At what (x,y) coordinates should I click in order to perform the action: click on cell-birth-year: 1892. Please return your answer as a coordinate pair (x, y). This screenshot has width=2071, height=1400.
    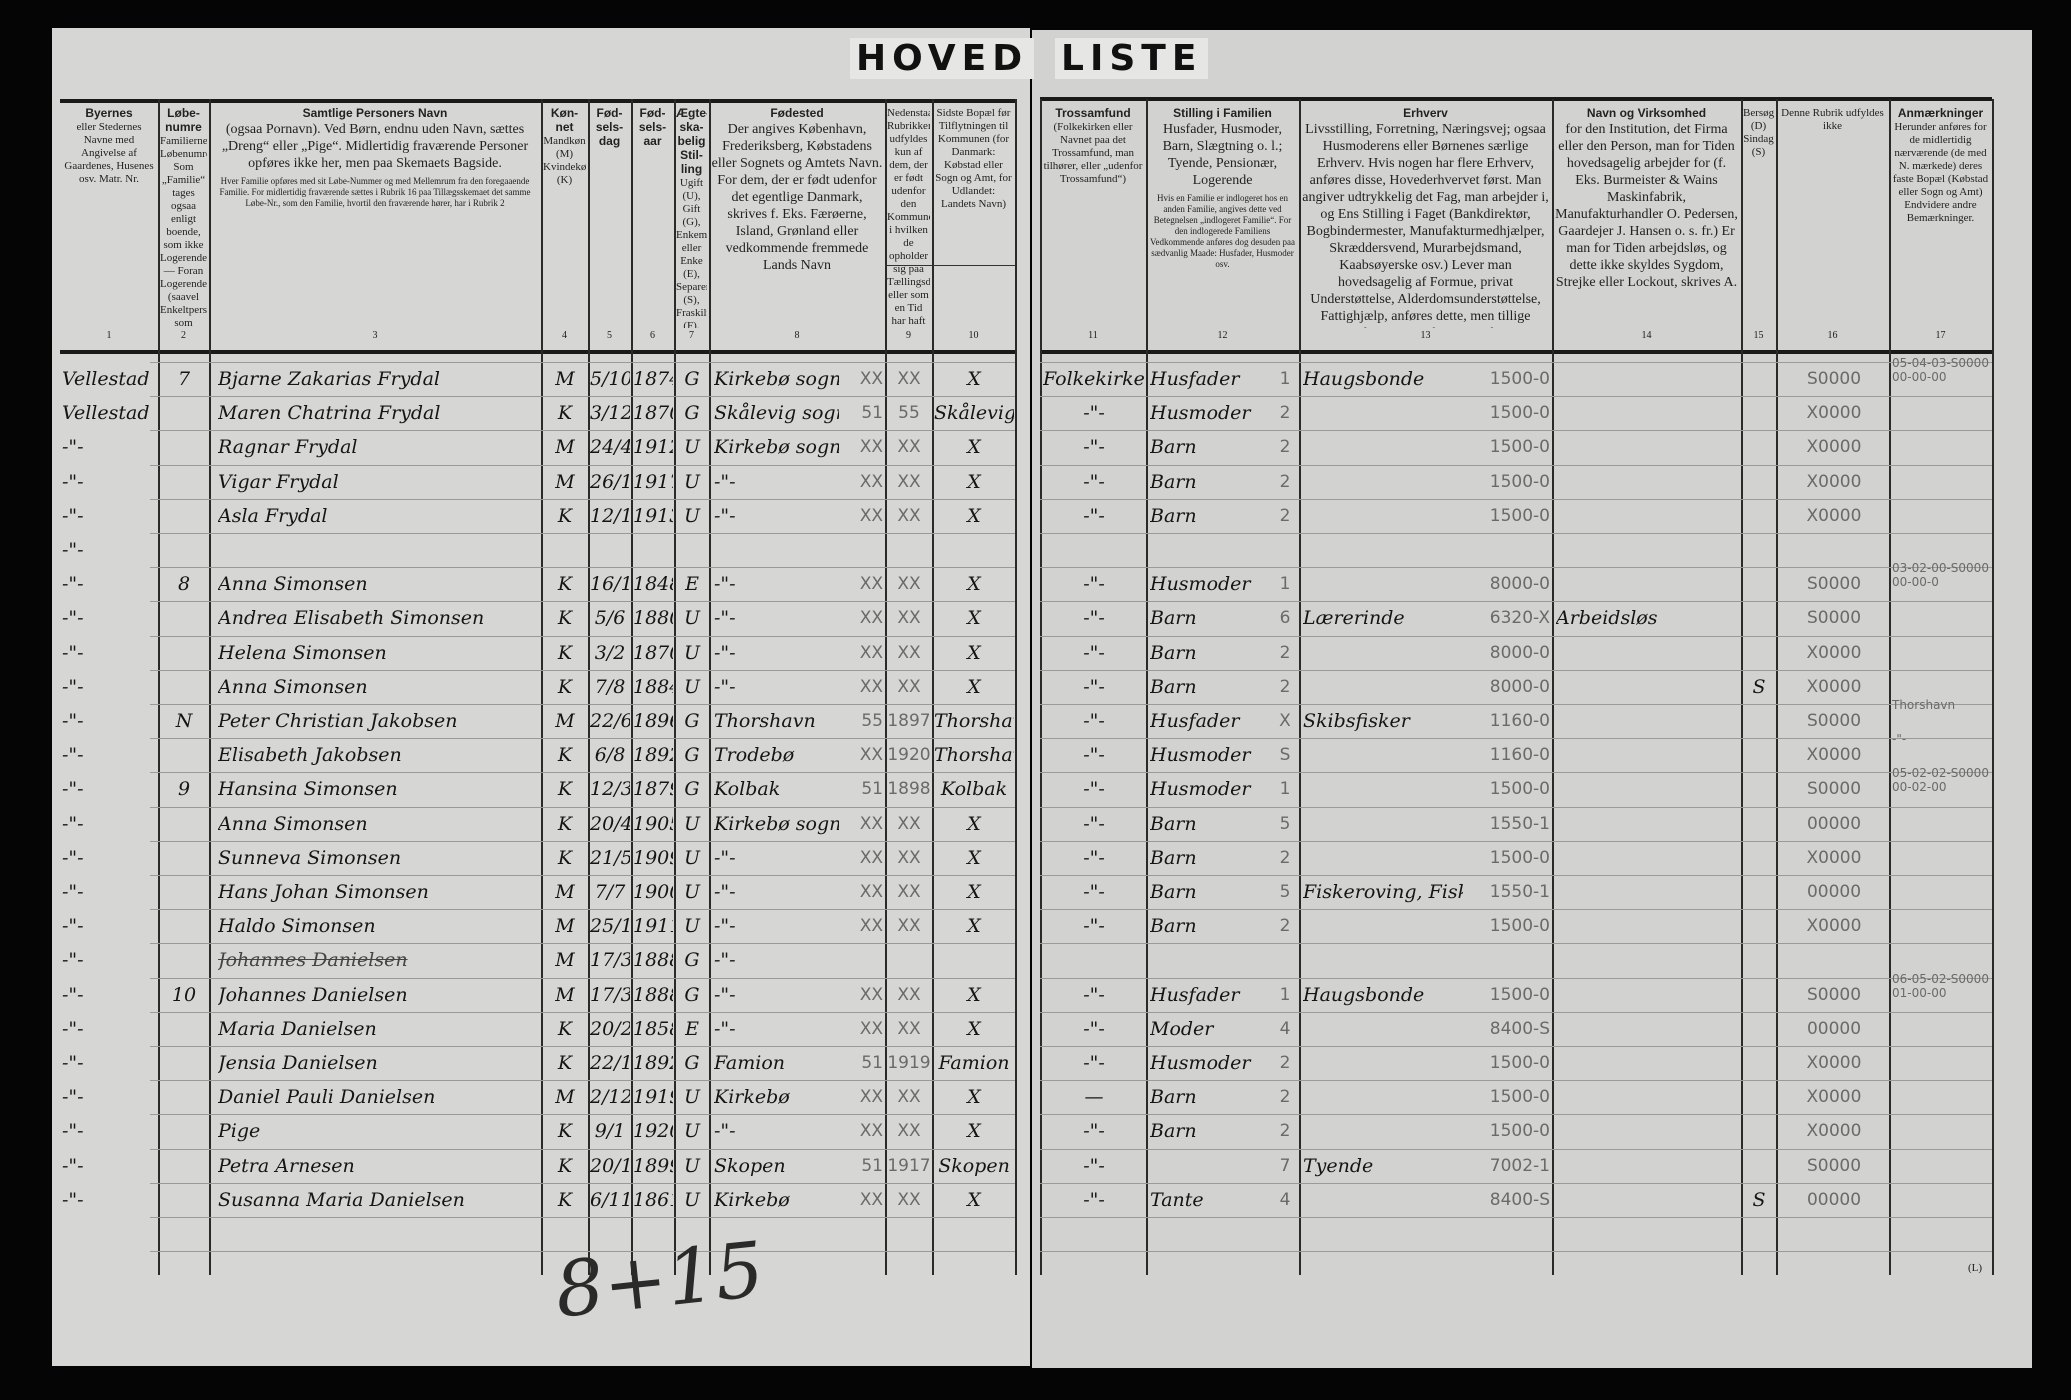
    Looking at the image, I should click on (653, 755).